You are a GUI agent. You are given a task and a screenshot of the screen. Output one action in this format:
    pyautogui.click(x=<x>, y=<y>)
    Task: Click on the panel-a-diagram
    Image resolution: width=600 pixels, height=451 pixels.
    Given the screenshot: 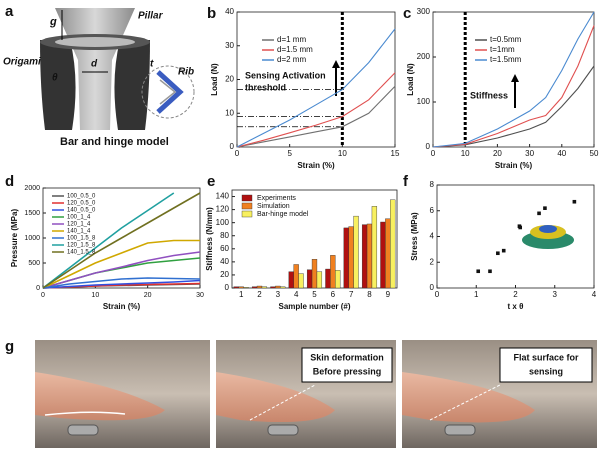 What is the action you would take?
    pyautogui.click(x=117, y=69)
    